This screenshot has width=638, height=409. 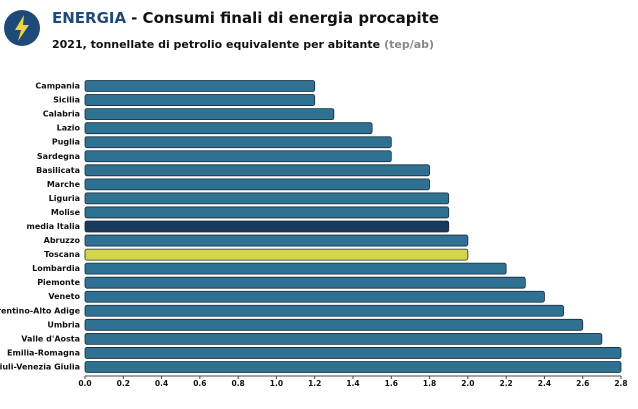 I want to click on y-tick-label: Basilicata, so click(x=58, y=170).